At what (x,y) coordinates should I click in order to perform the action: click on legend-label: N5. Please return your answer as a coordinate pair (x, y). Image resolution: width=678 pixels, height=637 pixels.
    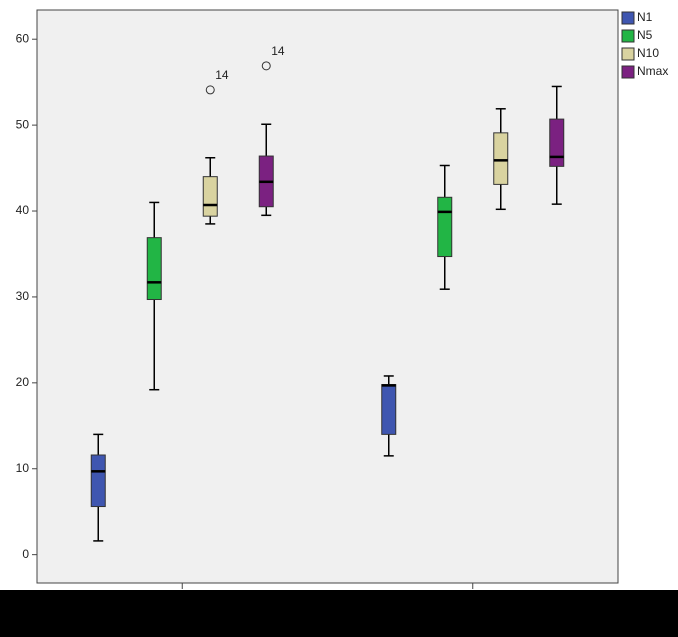
    Looking at the image, I should click on (645, 35).